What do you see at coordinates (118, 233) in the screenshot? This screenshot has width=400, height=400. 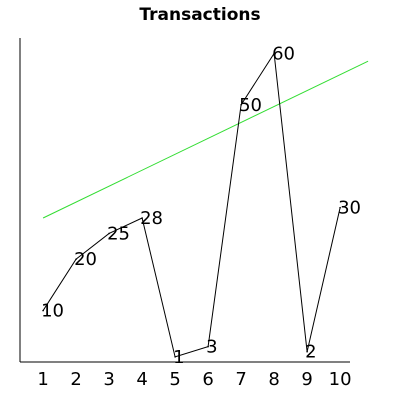 I see `data-label: 25` at bounding box center [118, 233].